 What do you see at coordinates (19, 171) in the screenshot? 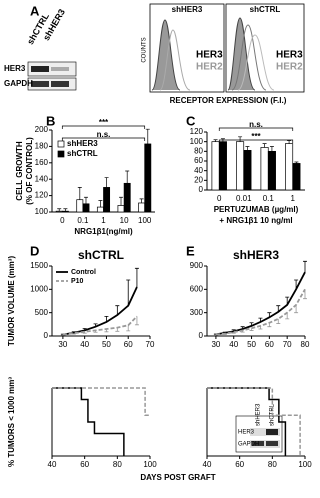
I see `y-axis-label: CELL GROWTH` at bounding box center [19, 171].